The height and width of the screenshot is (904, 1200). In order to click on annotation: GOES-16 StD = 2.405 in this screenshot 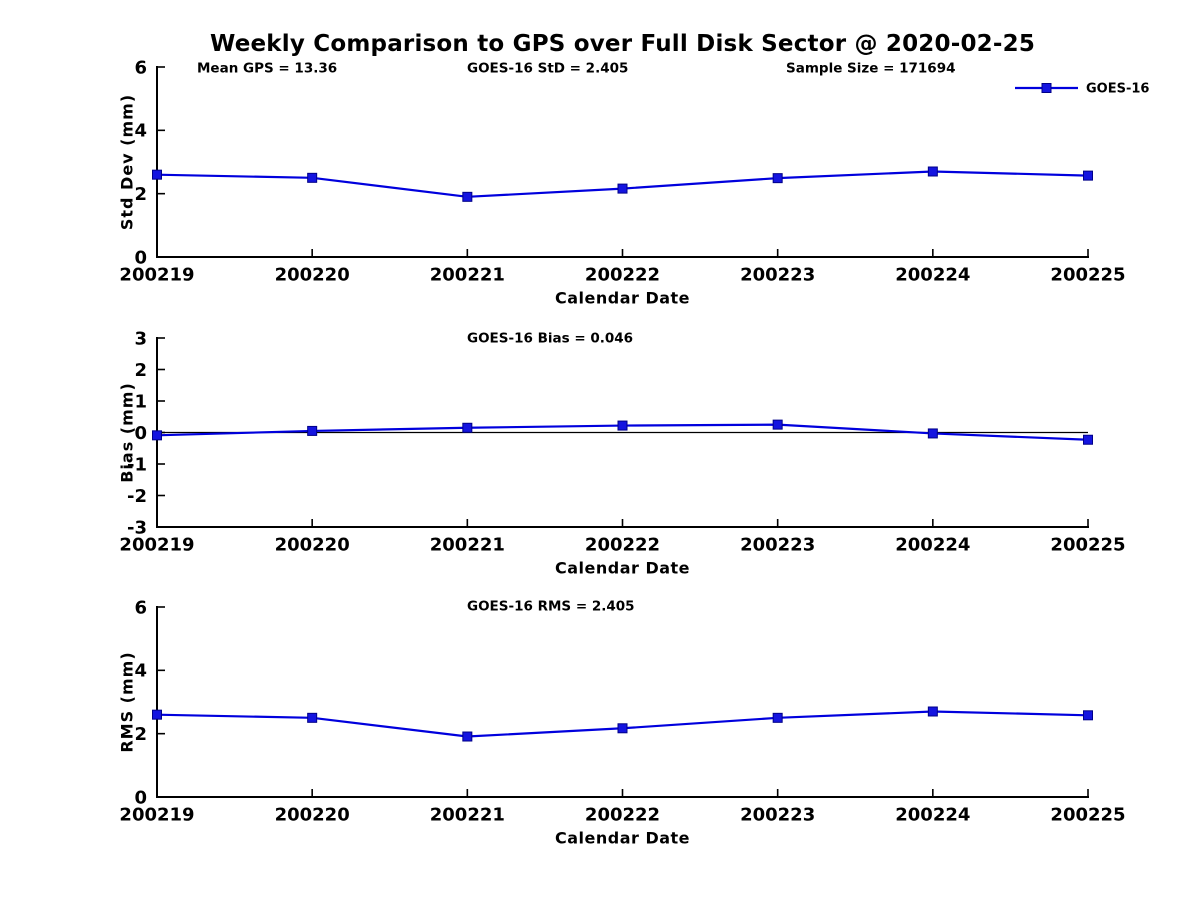, I will do `click(547, 69)`.